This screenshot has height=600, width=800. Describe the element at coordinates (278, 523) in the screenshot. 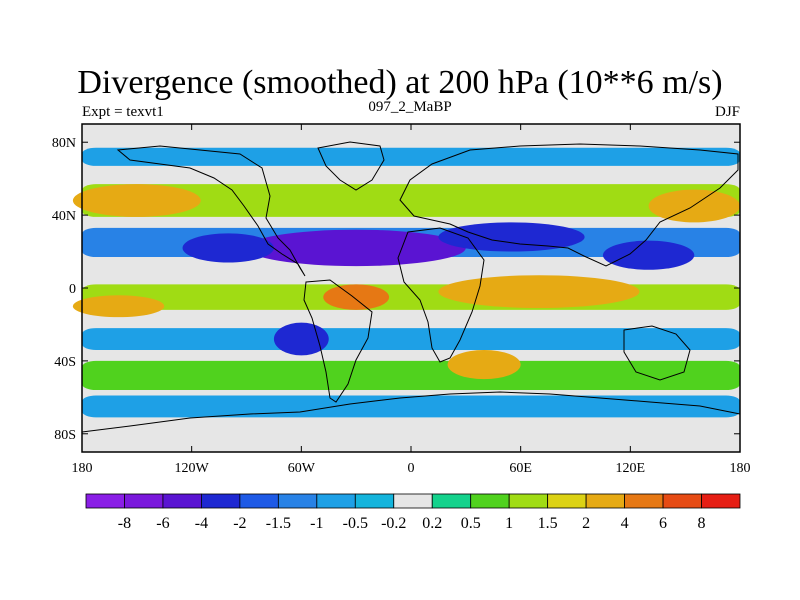

I see `colorbar-label: -1.5` at that location.